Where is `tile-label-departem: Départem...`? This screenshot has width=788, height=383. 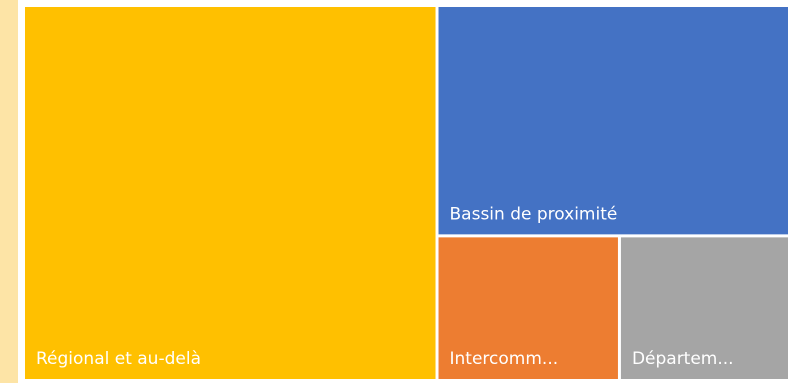
tile-label-departem: Départem... is located at coordinates (683, 359).